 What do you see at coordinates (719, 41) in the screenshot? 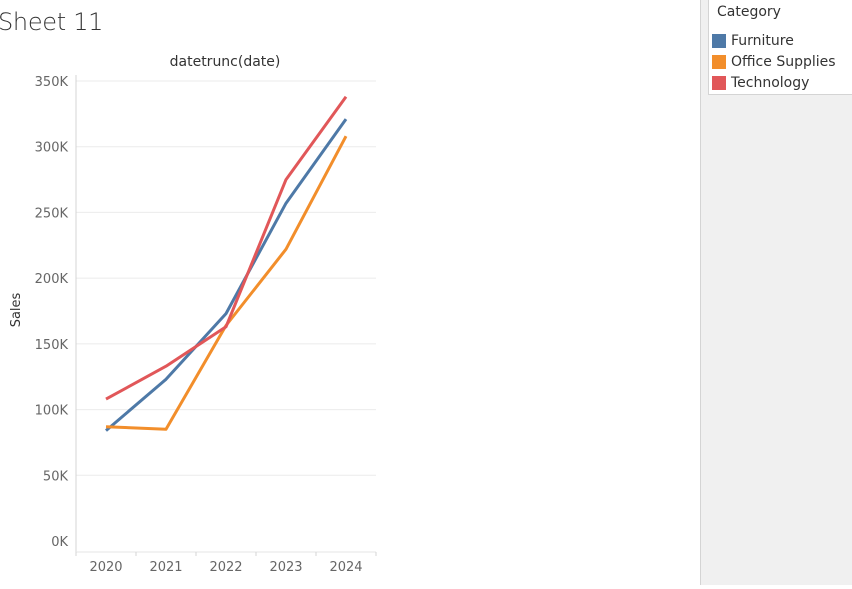
I see `legend-swatch-furniture` at bounding box center [719, 41].